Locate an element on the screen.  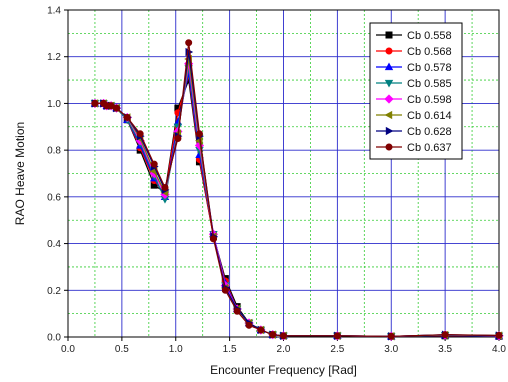
x-tick-label: 1.5 is located at coordinates (230, 349).